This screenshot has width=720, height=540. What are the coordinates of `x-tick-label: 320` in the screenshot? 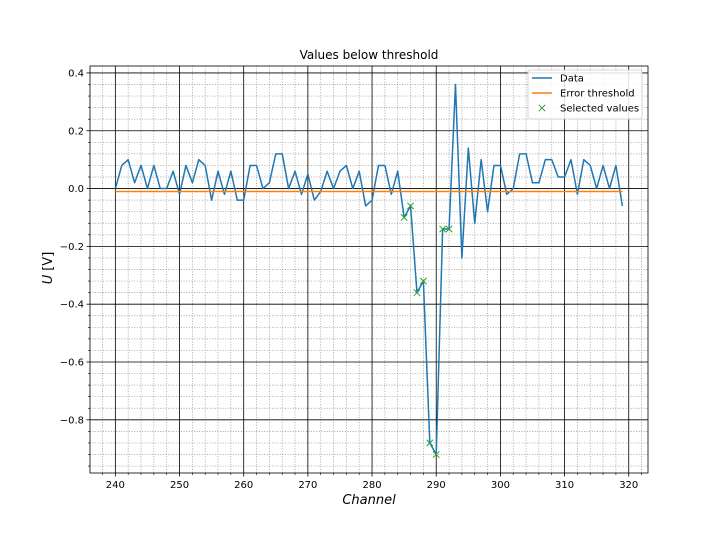 It's located at (628, 485).